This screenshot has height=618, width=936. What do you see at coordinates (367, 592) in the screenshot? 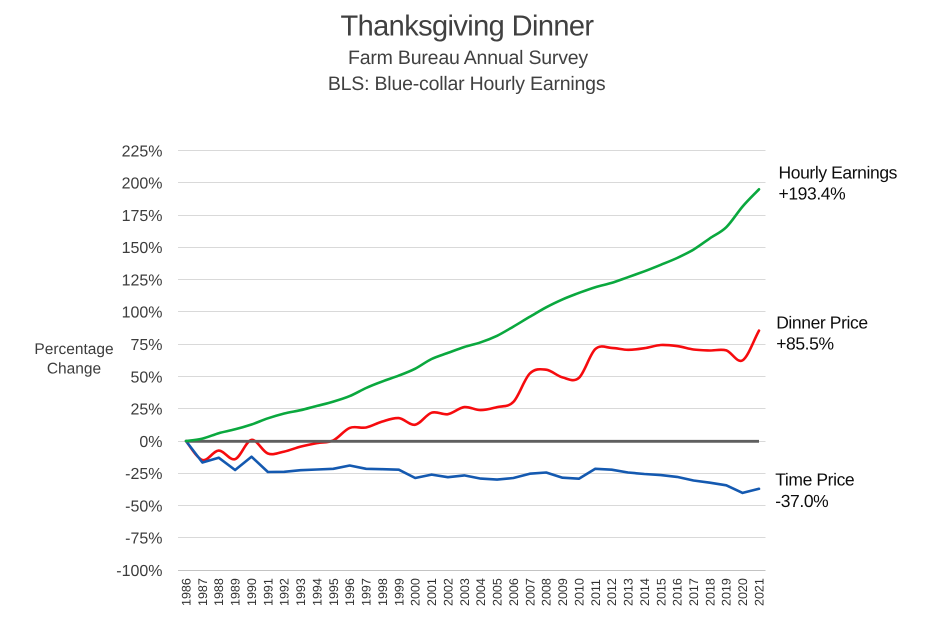
I see `svg-text: 1997` at bounding box center [367, 592].